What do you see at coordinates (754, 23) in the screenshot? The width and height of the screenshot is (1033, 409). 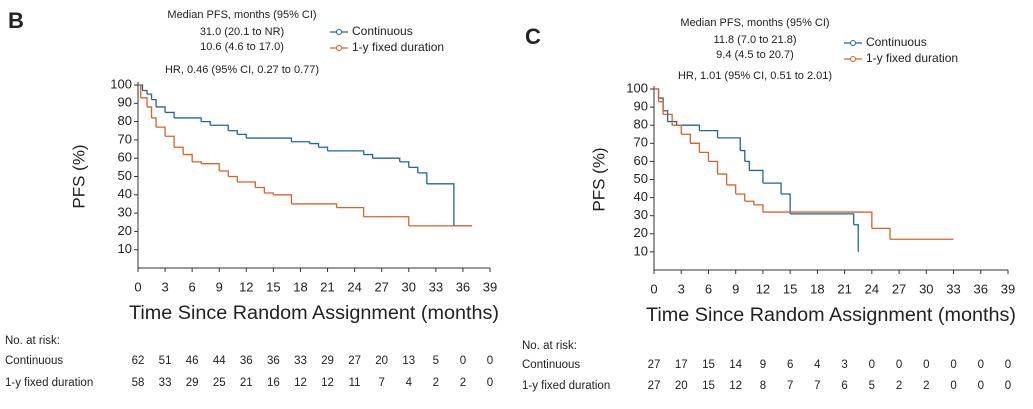 I see `annotation: Median PFS, months (95% CI)` at bounding box center [754, 23].